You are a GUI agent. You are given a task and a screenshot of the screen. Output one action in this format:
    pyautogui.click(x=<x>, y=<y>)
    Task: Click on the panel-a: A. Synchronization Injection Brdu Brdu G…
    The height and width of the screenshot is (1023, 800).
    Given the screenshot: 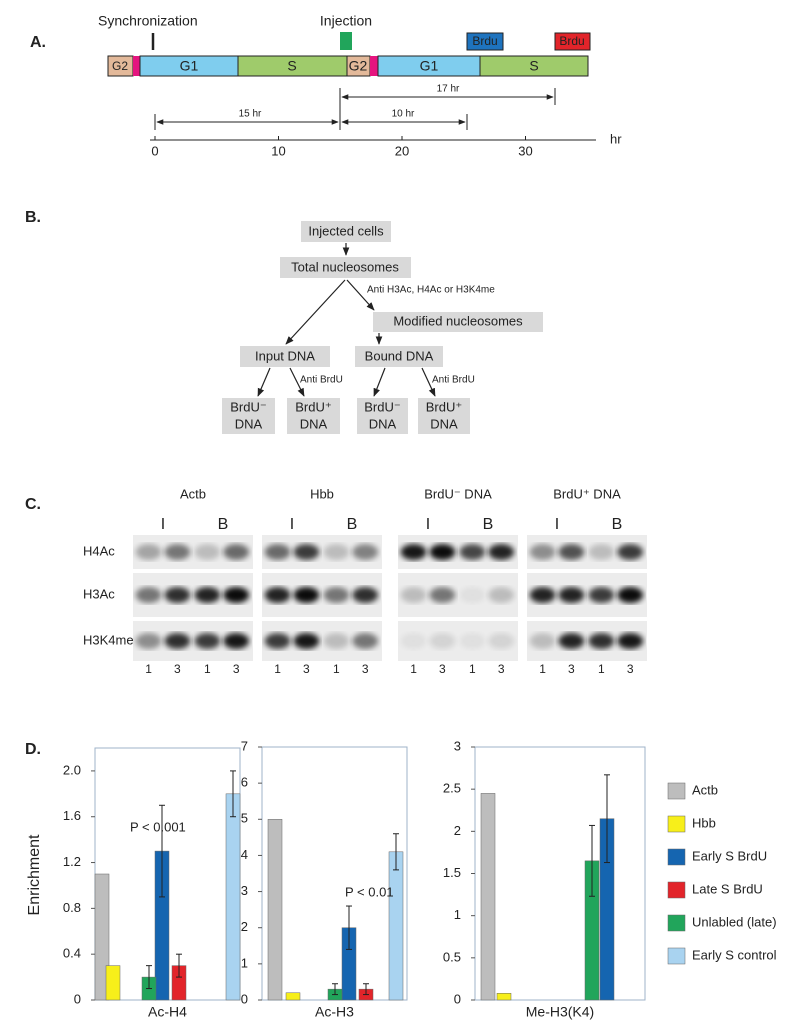 What is the action you would take?
    pyautogui.click(x=326, y=86)
    